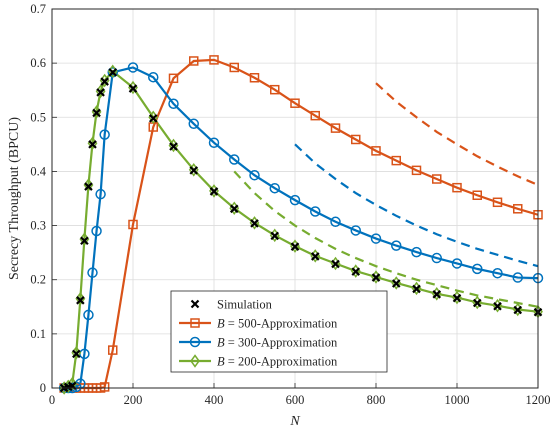  I want to click on x-tick-label: 600, so click(295, 400).